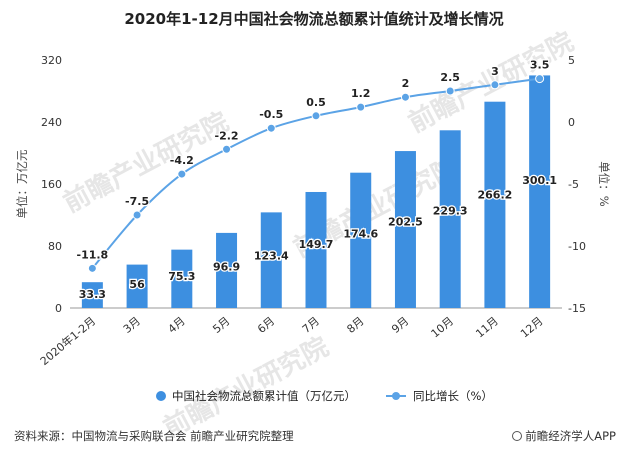  What do you see at coordinates (67, 341) in the screenshot?
I see `x-tick-label: 2020年1-2月` at bounding box center [67, 341].